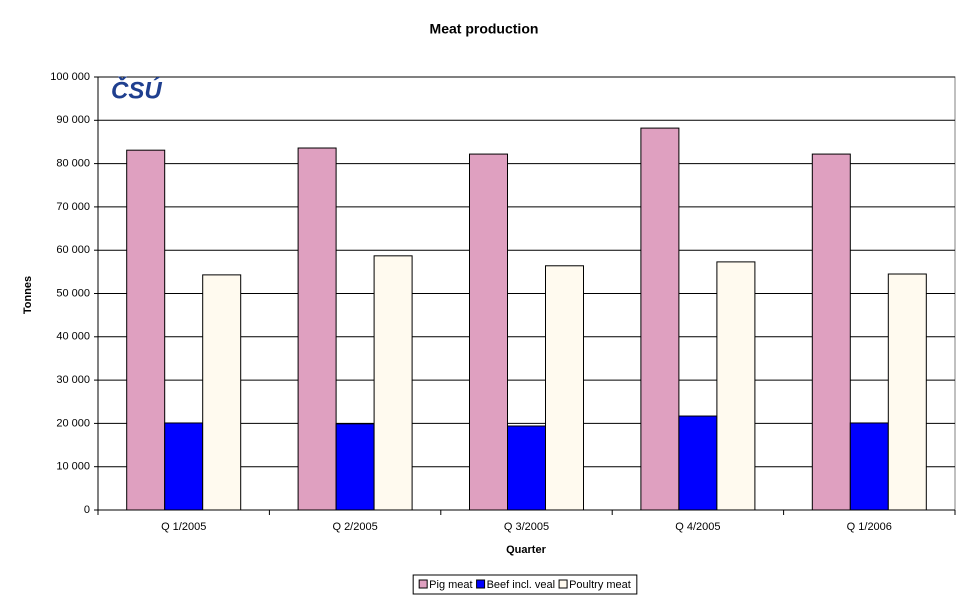  Describe the element at coordinates (73, 337) in the screenshot. I see `y-tick-label: 40 000` at that location.